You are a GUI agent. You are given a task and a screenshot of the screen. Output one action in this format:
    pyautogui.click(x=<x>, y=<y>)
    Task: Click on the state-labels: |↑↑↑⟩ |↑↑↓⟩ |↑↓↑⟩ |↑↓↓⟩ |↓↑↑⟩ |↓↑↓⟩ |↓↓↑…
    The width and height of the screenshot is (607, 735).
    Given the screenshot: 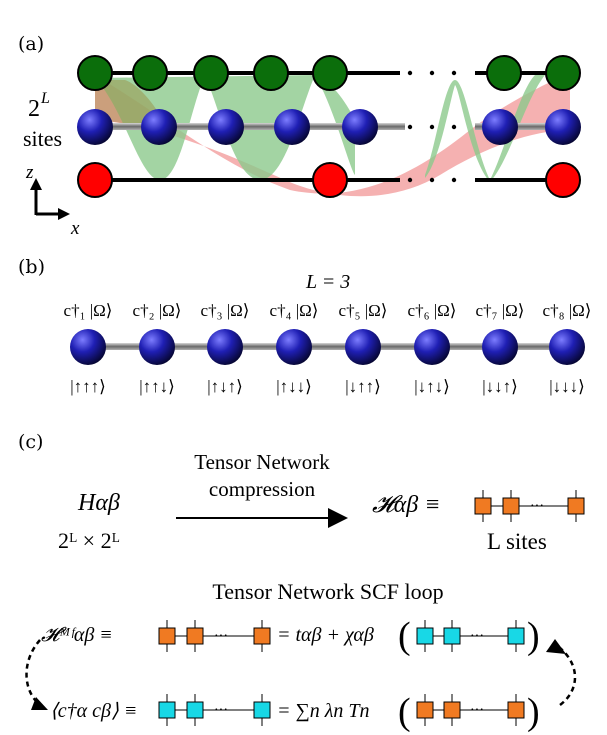 What is the action you would take?
    pyautogui.click(x=327, y=386)
    